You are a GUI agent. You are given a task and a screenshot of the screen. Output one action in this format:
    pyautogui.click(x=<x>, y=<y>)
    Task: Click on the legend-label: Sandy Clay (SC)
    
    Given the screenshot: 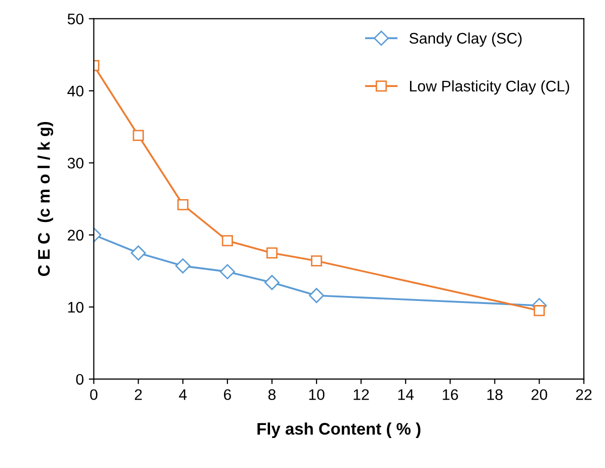 What is the action you would take?
    pyautogui.click(x=465, y=39)
    